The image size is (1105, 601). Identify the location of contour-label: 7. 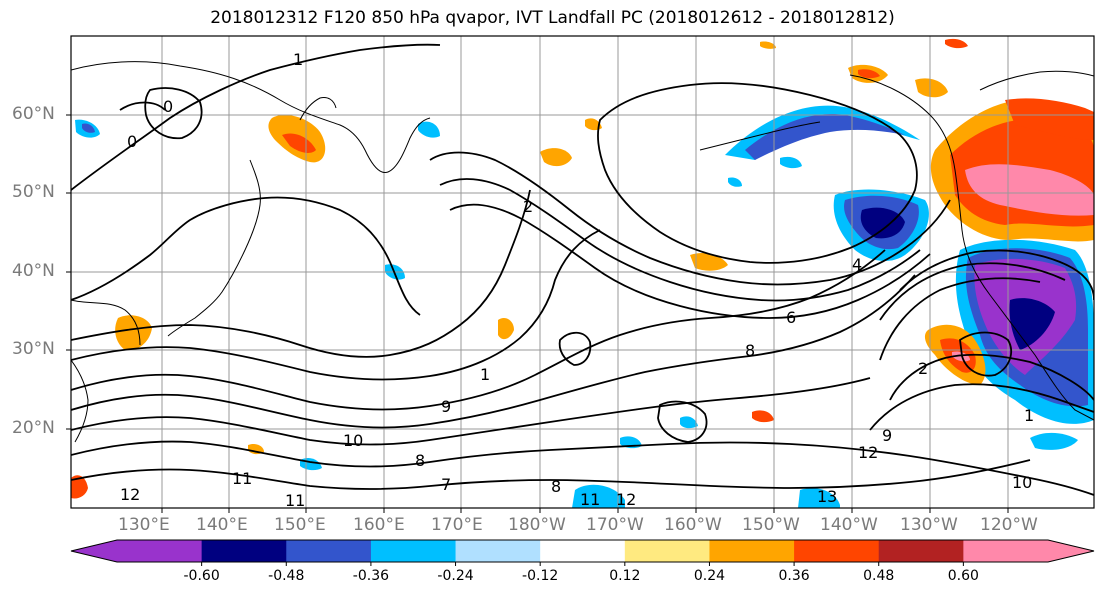
(446, 484).